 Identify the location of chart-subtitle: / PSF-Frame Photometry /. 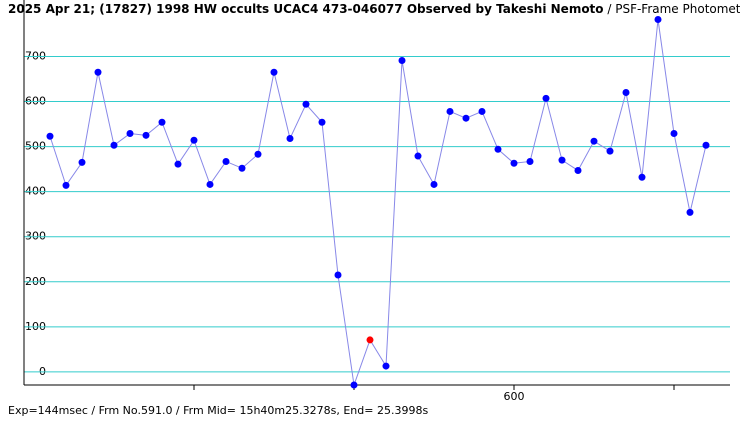
(673, 9).